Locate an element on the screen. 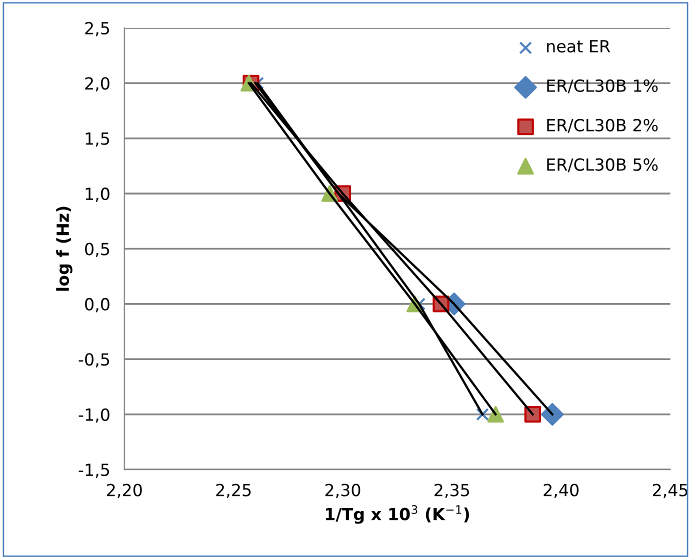 This screenshot has height=559, width=691. y-tick-label: 2,5 is located at coordinates (97, 29).